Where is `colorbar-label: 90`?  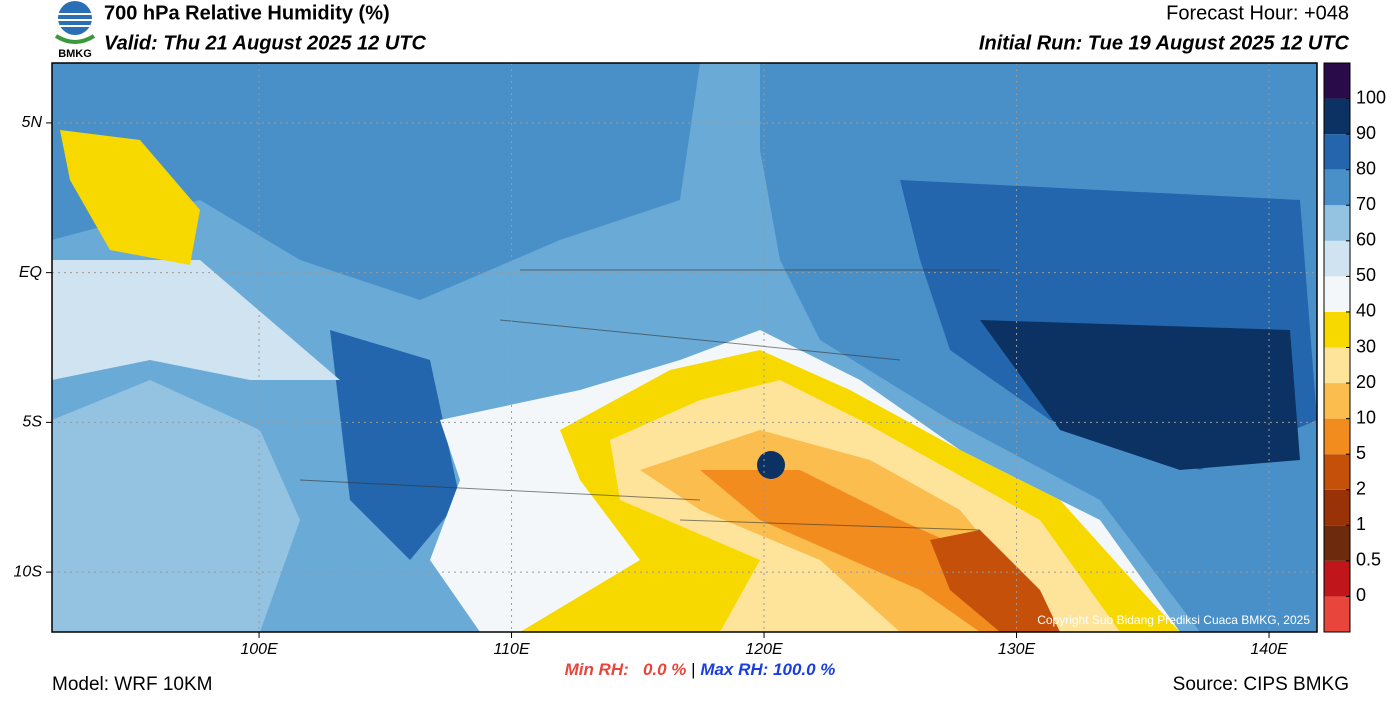
colorbar-label: 90 is located at coordinates (1366, 133).